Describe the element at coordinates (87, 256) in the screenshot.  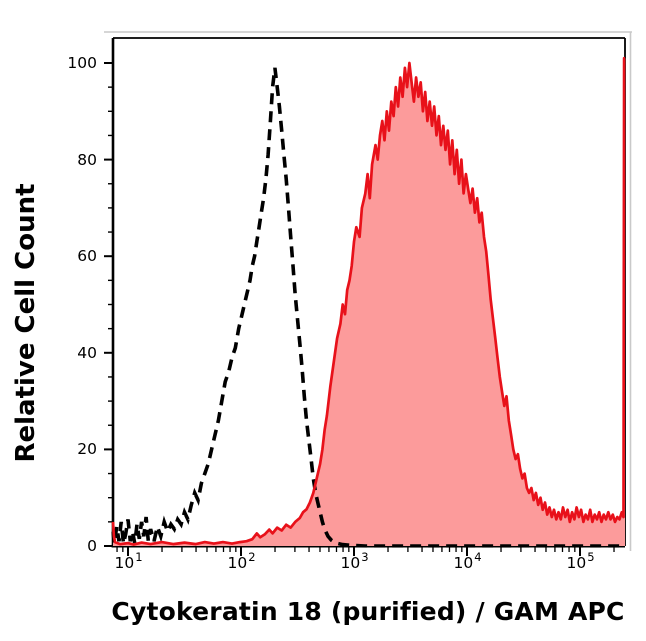
I see `y-tick-label-60: 60` at that location.